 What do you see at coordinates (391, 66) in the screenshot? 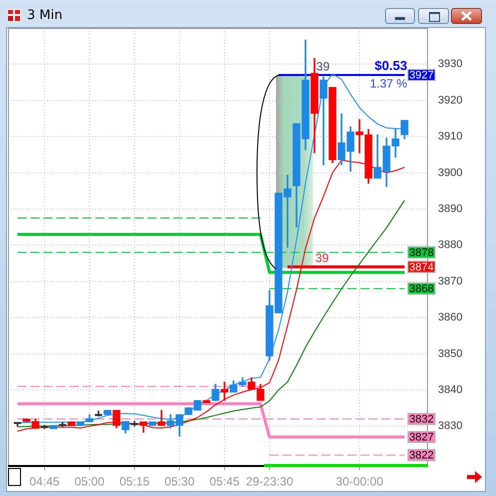
I see `annotation: $0.53` at bounding box center [391, 66].